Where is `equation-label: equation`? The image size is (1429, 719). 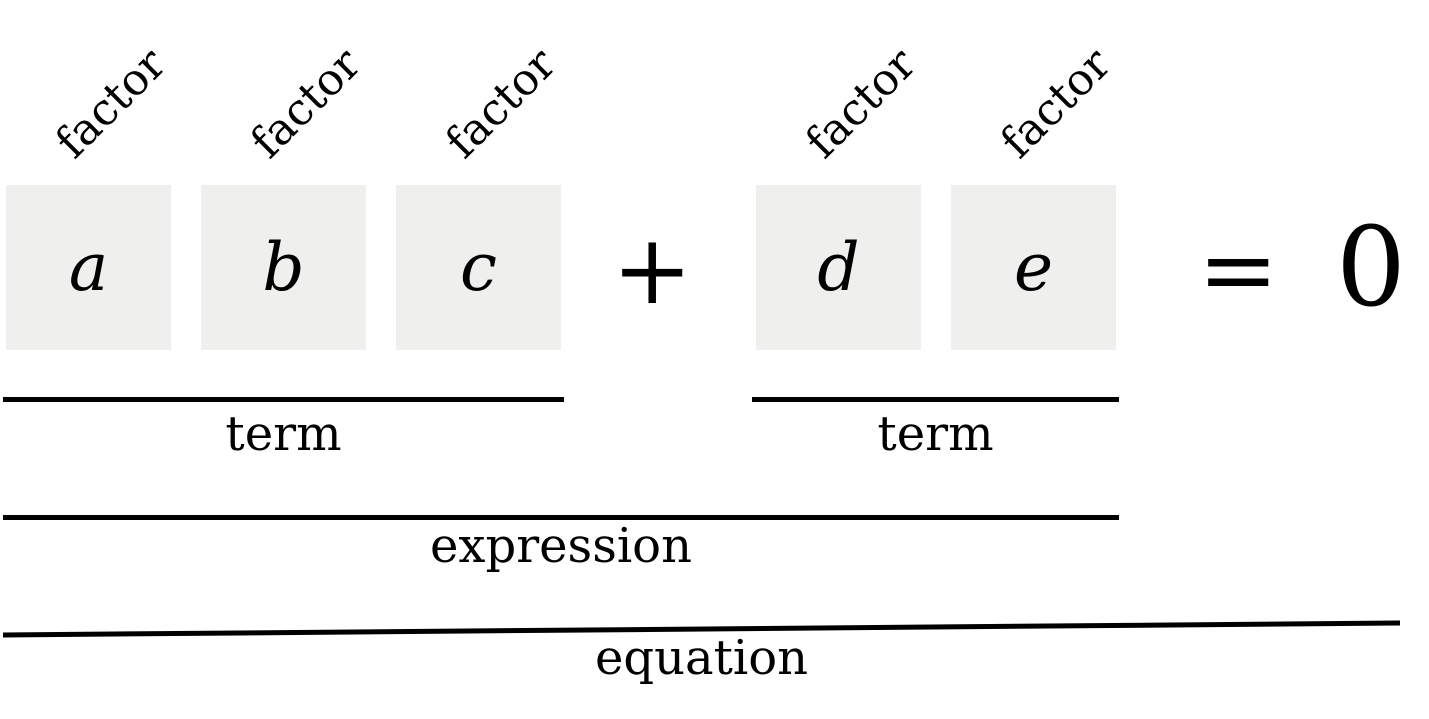
equation-label: equation is located at coordinates (701, 658).